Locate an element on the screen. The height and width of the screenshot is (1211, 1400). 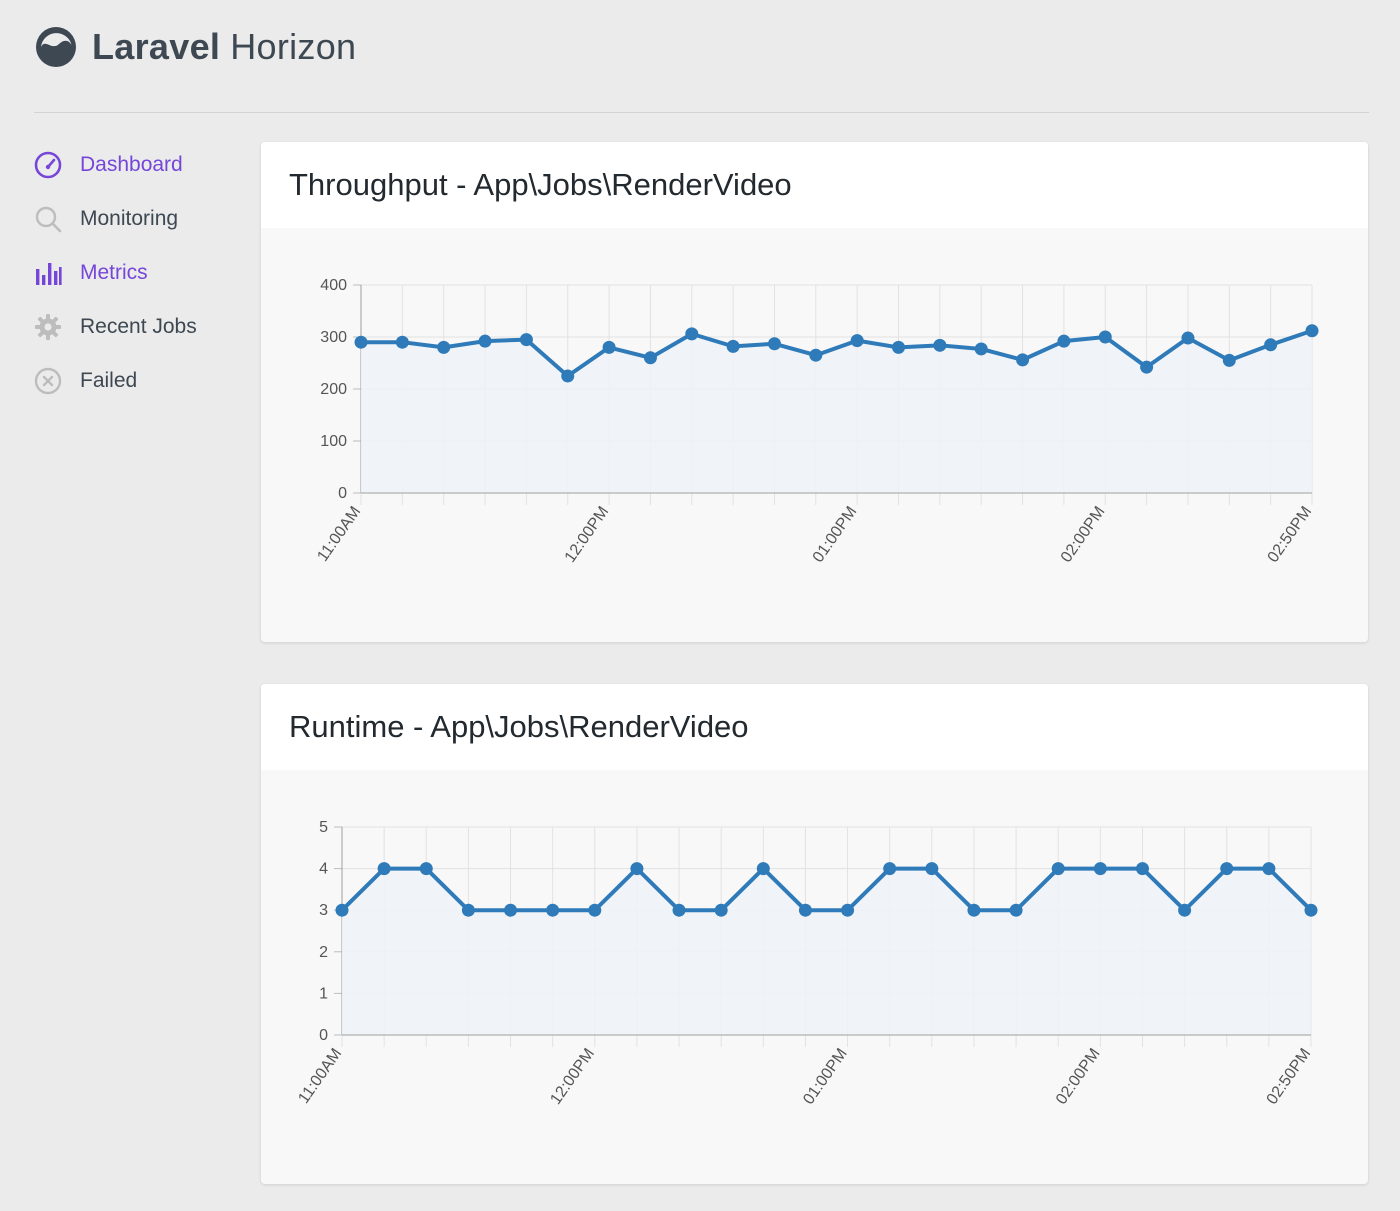
app-title: Laravel Horizon is located at coordinates (224, 47).